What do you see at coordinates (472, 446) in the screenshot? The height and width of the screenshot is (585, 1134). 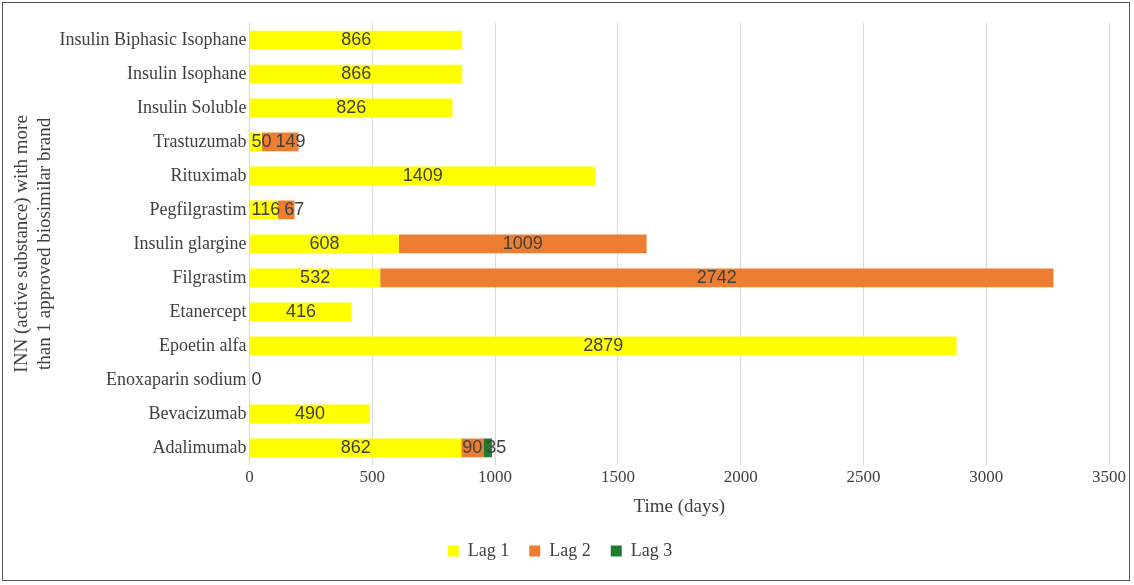 I see `data-label: 90` at bounding box center [472, 446].